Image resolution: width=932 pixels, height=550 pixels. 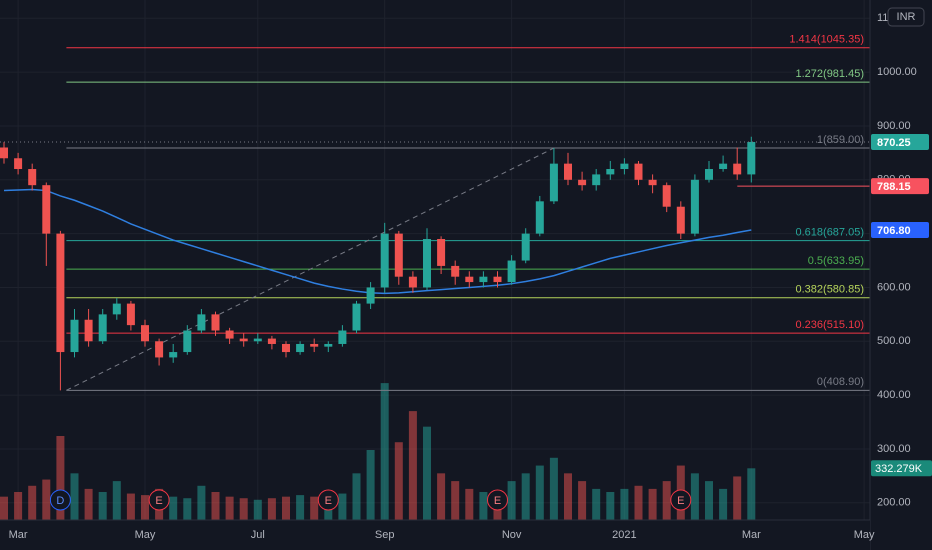 I want to click on price-tag, so click(x=900, y=141).